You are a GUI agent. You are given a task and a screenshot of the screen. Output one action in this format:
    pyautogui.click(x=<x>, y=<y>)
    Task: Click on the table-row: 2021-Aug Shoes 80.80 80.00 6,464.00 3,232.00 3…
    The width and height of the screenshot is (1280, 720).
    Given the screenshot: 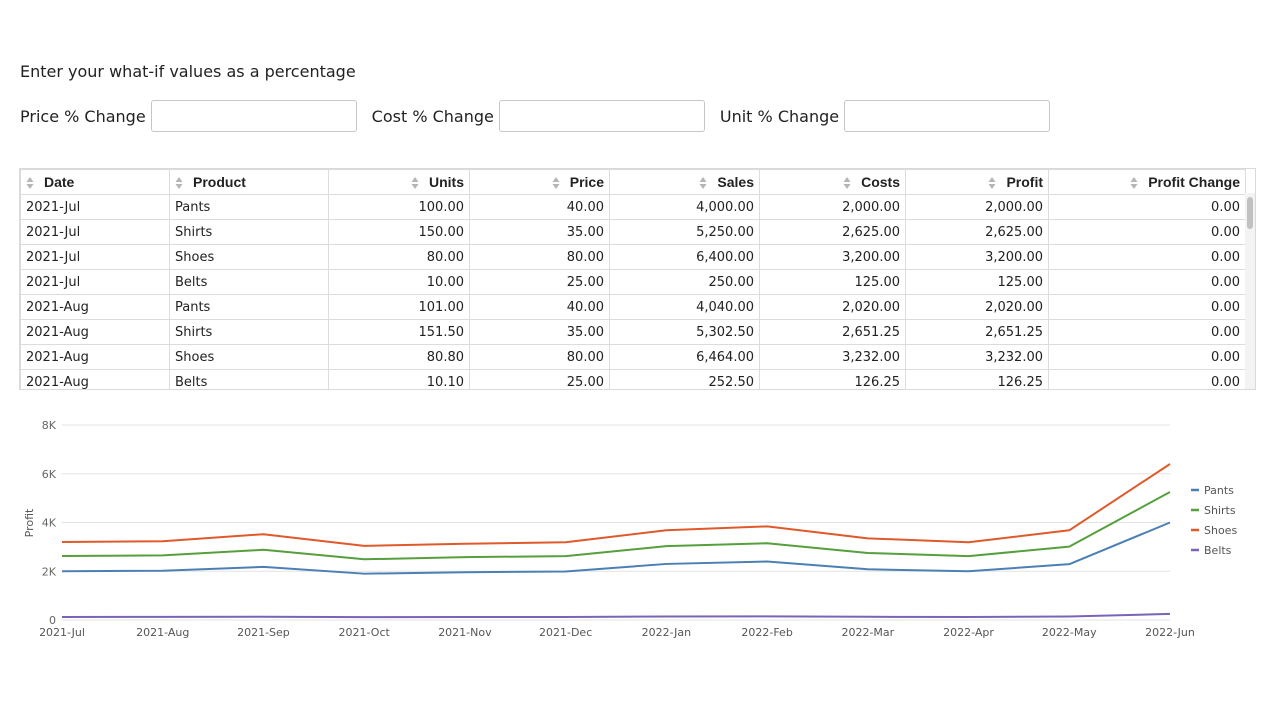 What is the action you would take?
    pyautogui.click(x=633, y=357)
    